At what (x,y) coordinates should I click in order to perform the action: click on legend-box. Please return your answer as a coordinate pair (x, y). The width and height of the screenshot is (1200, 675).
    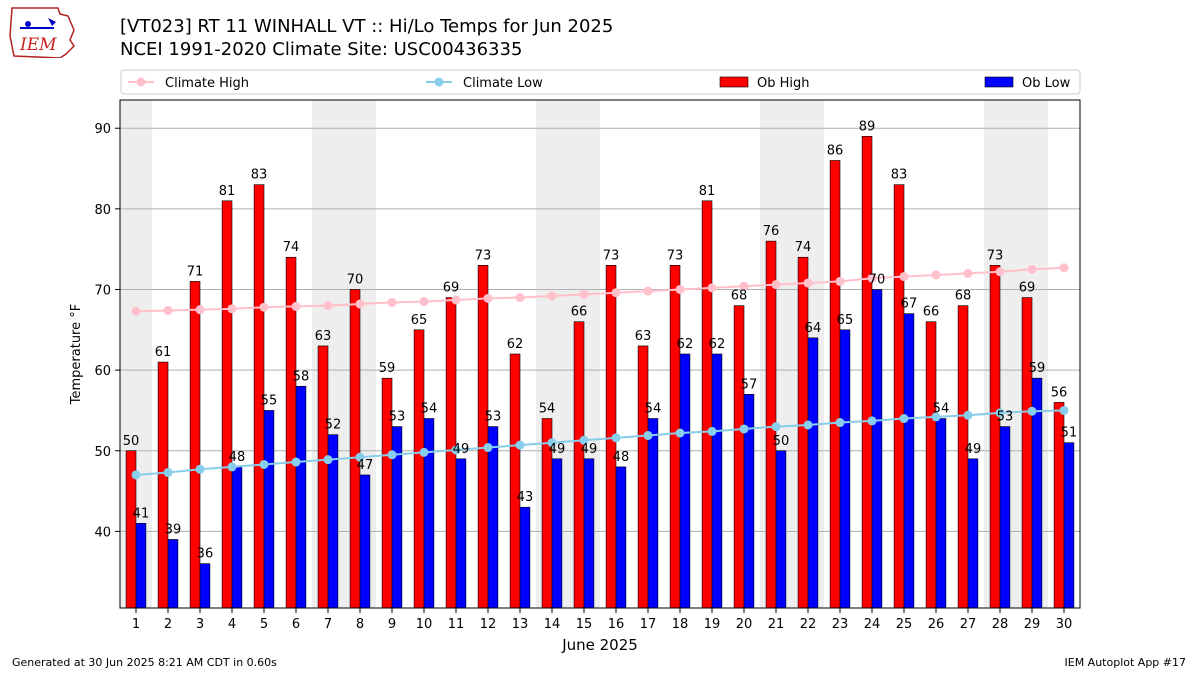
    Looking at the image, I should click on (600, 82).